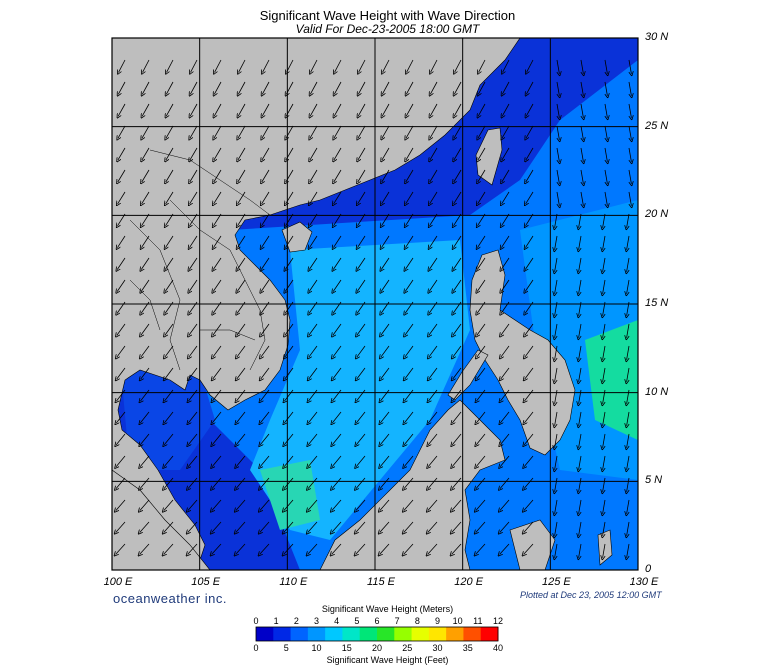 The height and width of the screenshot is (665, 775). What do you see at coordinates (276, 621) in the screenshot?
I see `colorbar-meters-tick: 1` at bounding box center [276, 621].